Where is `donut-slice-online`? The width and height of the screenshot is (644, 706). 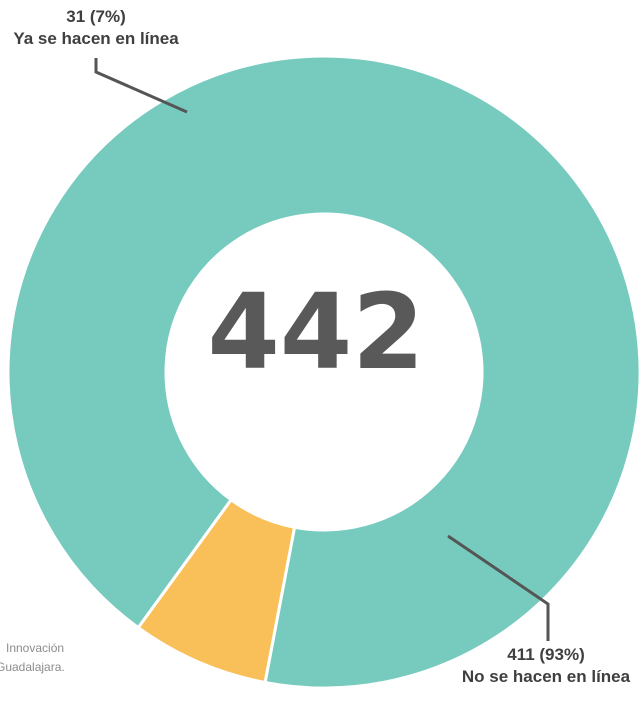
donut-slice-online is located at coordinates (216, 591).